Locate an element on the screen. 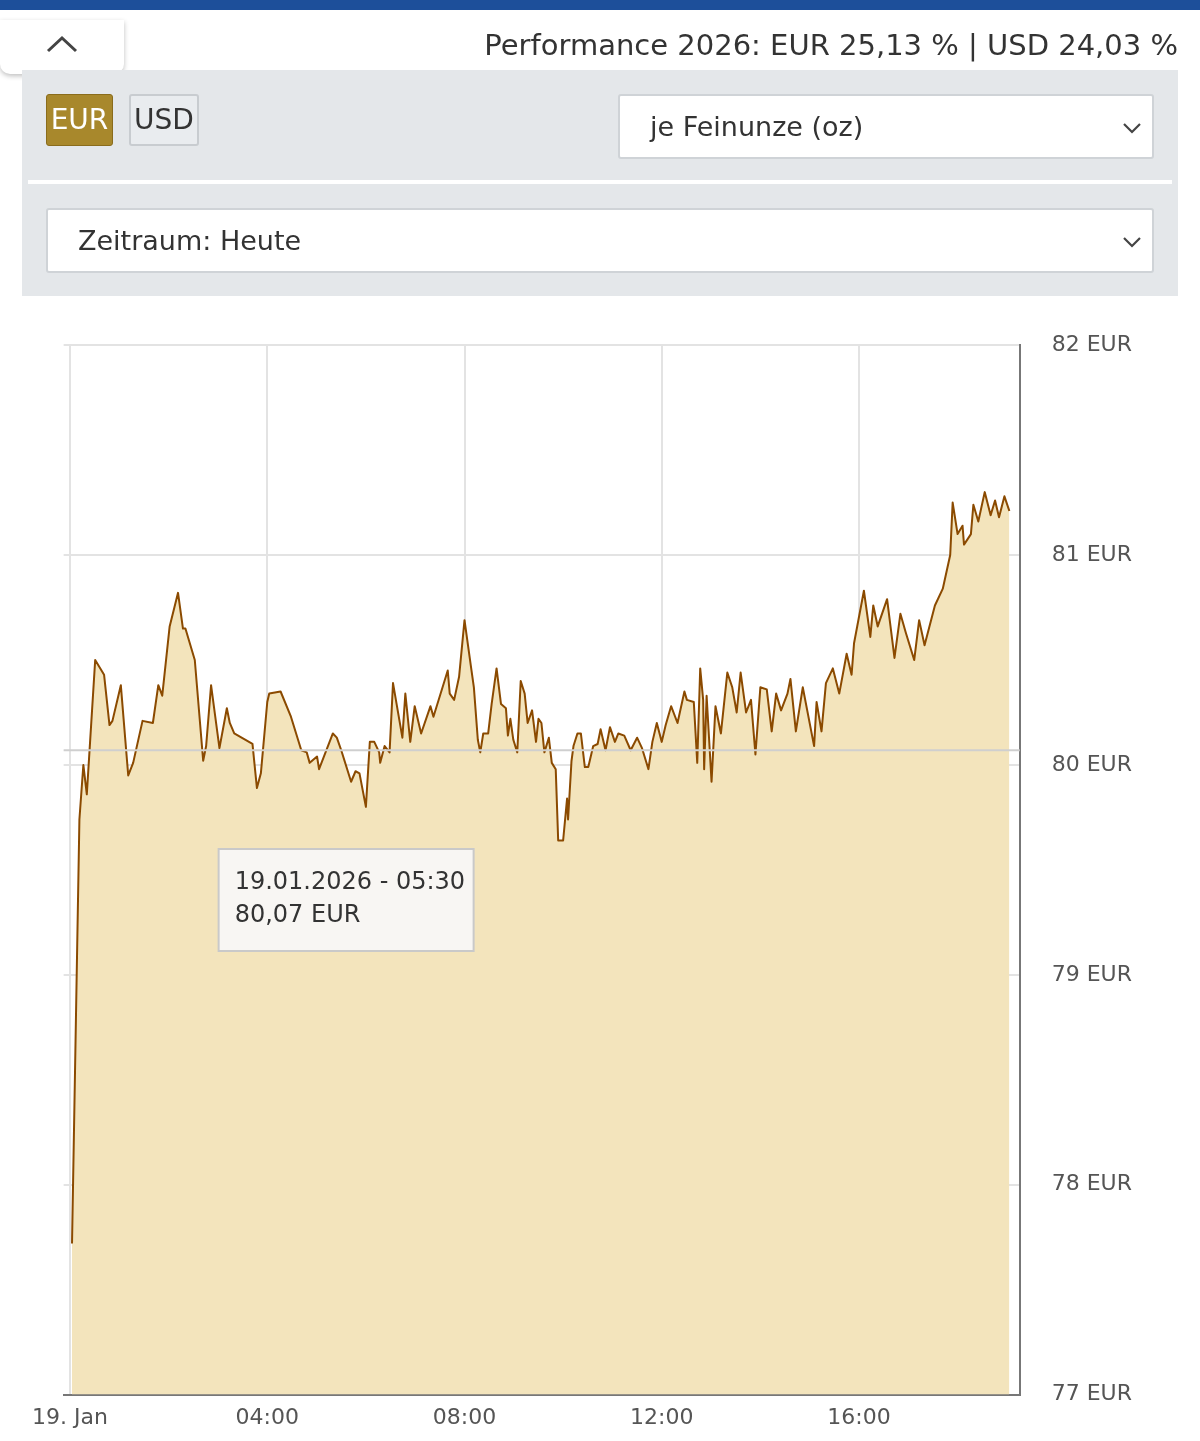  select-field: Zeitraum: Heute is located at coordinates (600, 240).